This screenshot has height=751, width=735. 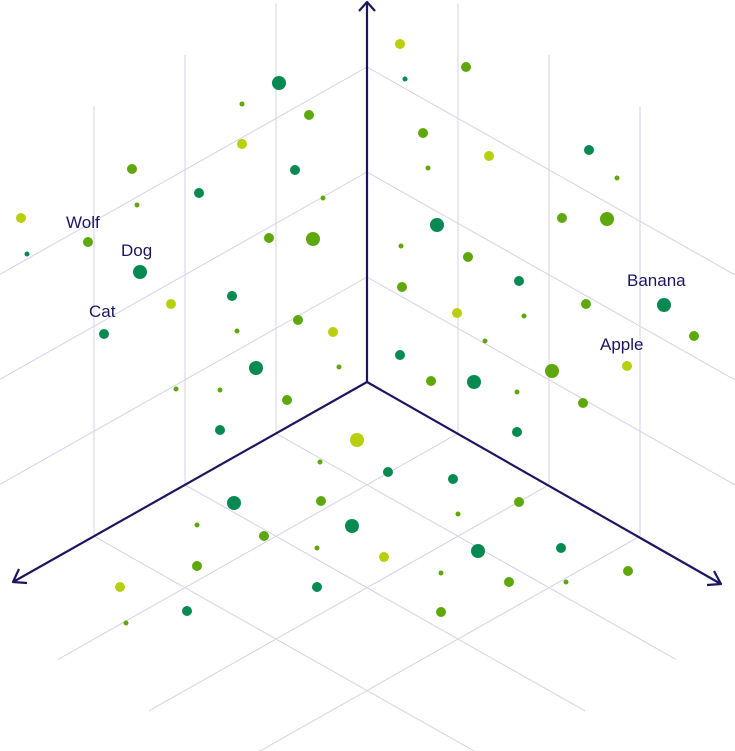 I want to click on label-apple: Apple, so click(x=622, y=344).